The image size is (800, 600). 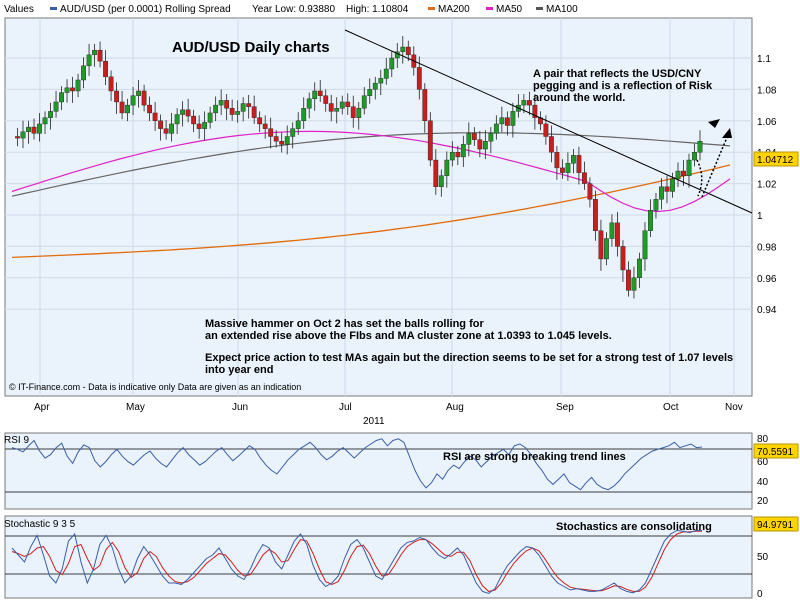 What do you see at coordinates (734, 407) in the screenshot?
I see `month-label-nov: Nov` at bounding box center [734, 407].